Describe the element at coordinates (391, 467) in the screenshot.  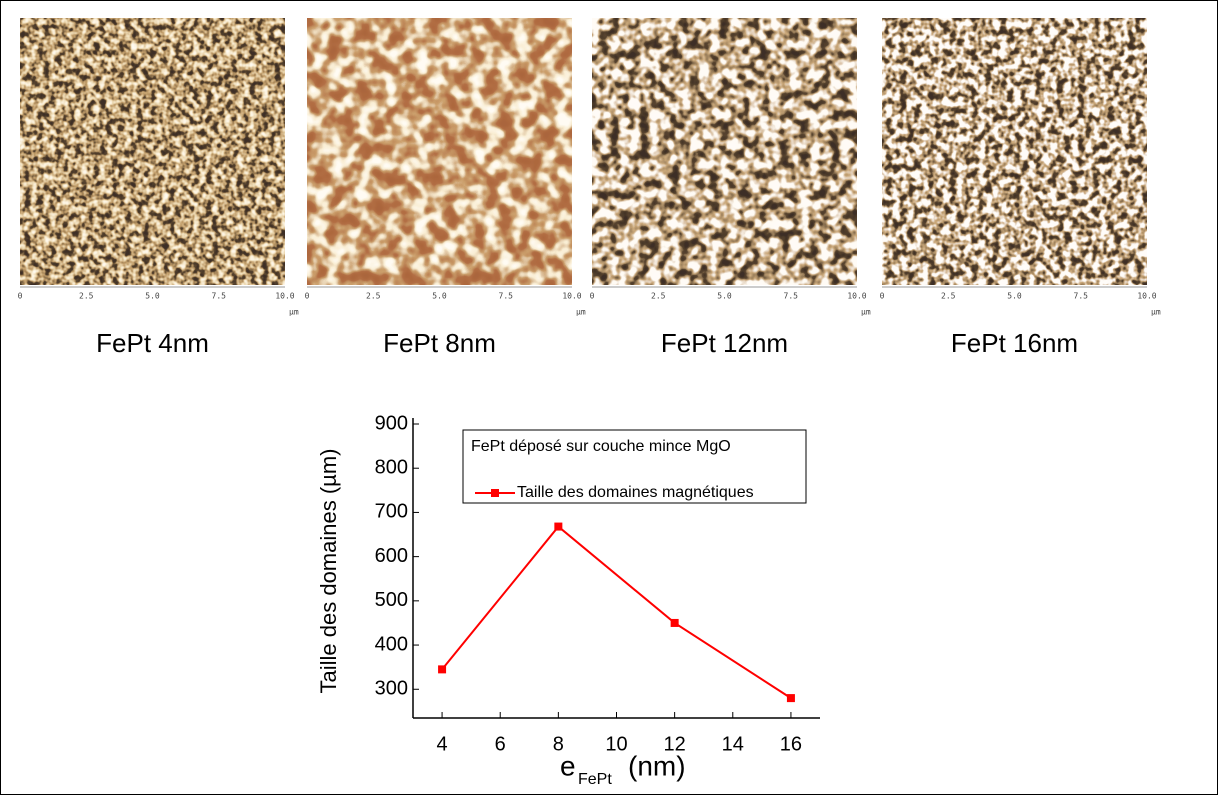
I see `y-tick-label: 800` at that location.